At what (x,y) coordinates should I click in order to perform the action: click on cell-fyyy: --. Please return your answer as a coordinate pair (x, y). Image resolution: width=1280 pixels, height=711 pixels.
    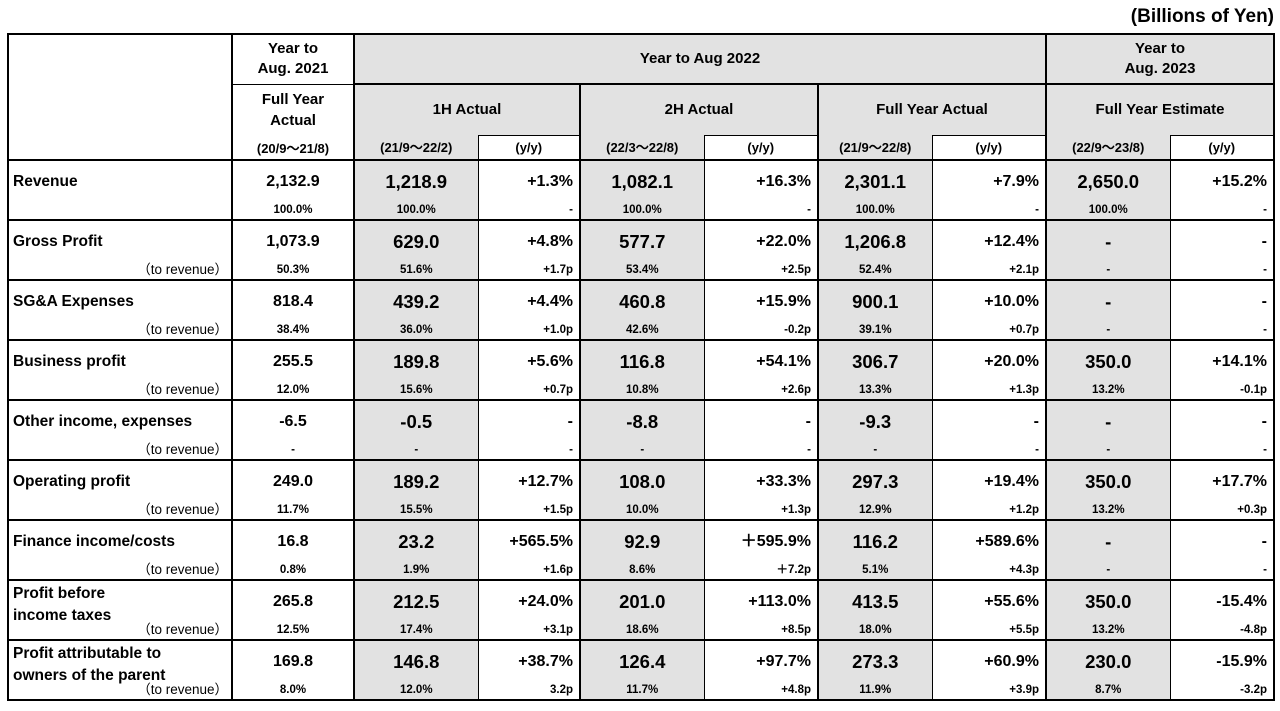
    Looking at the image, I should click on (989, 429).